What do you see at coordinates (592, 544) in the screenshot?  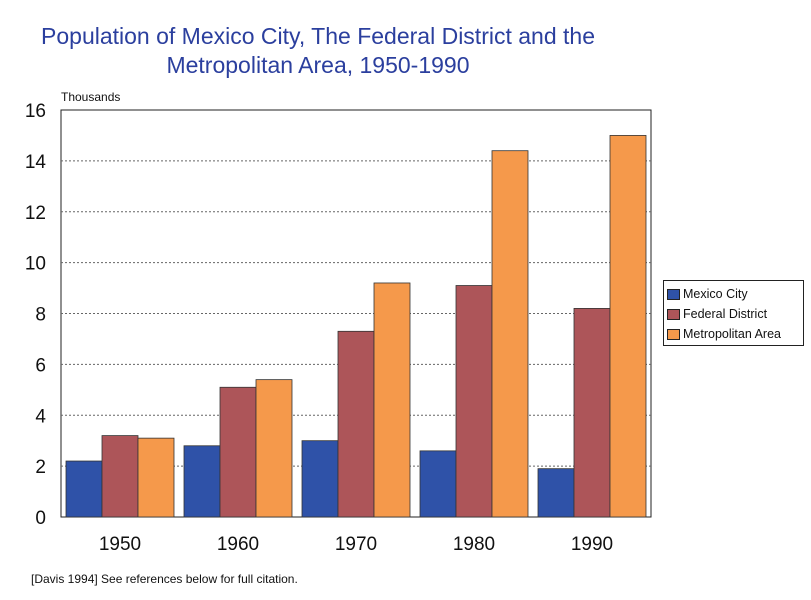 I see `x-tick-label: 1990` at bounding box center [592, 544].